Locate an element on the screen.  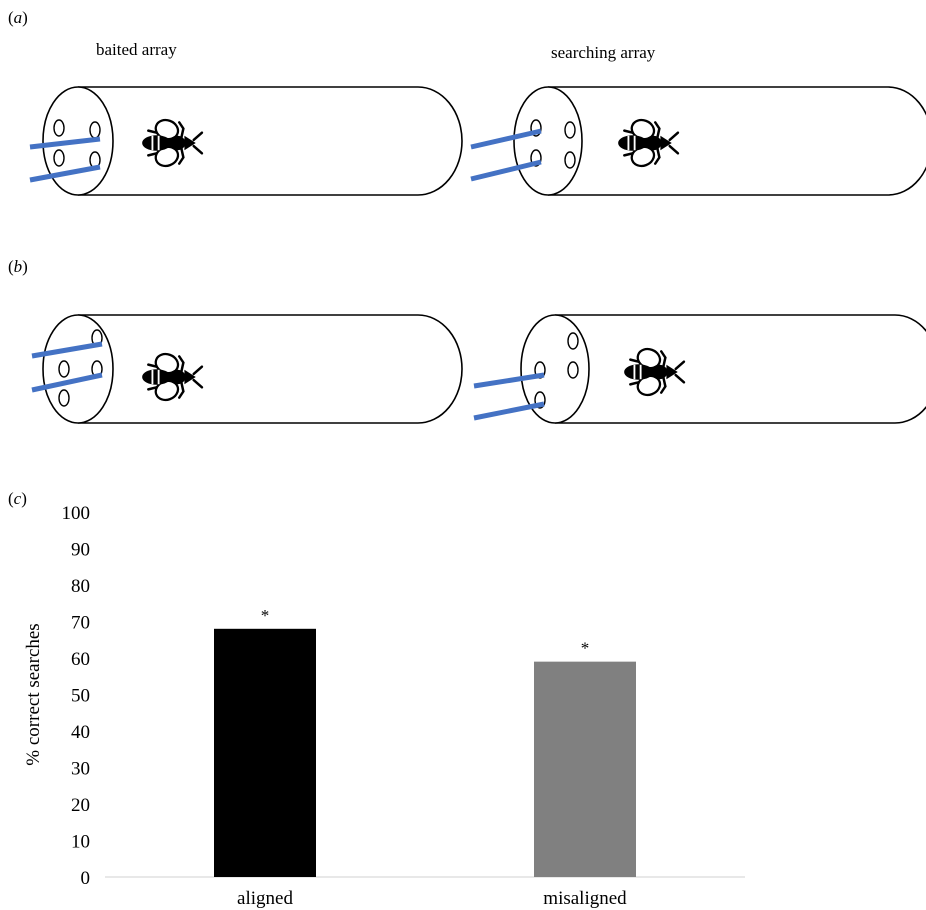
searching-array-a is located at coordinates (698, 141).